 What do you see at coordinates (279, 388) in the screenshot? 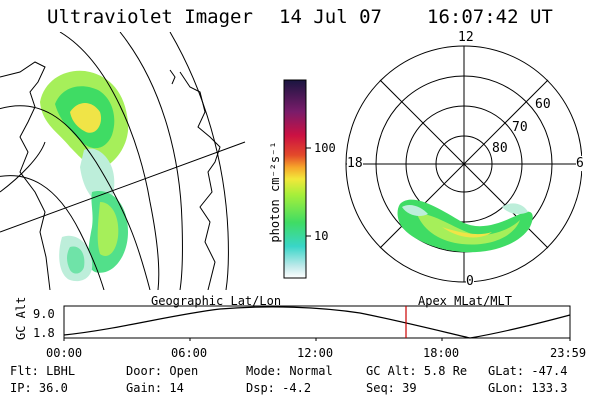
I see `info-dsp: Dsp: -4.2` at bounding box center [279, 388].